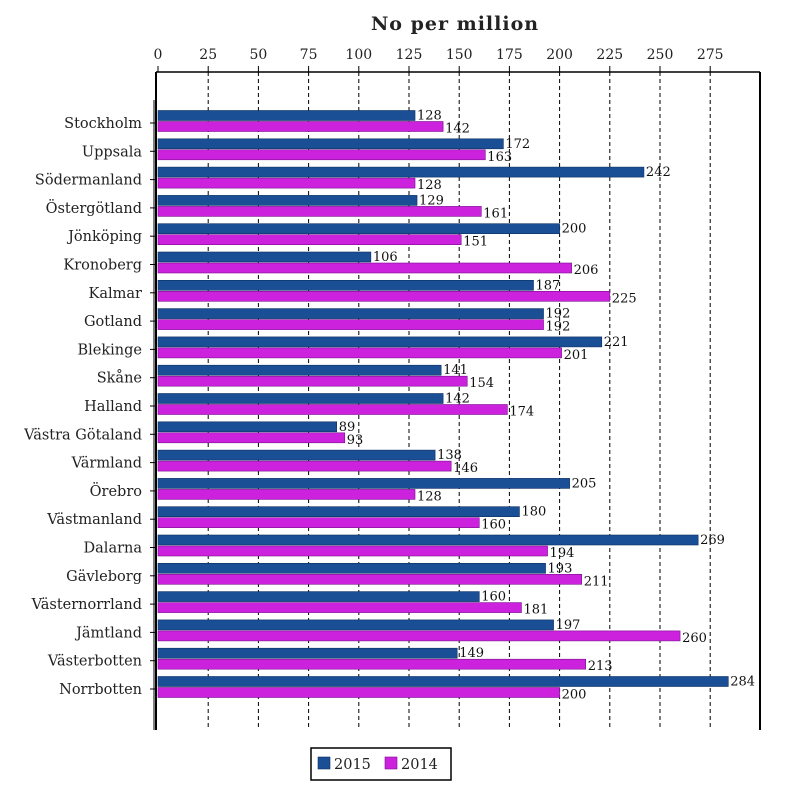 The image size is (804, 792). What do you see at coordinates (560, 568) in the screenshot?
I see `data-label-2015-gavleborg: 193` at bounding box center [560, 568].